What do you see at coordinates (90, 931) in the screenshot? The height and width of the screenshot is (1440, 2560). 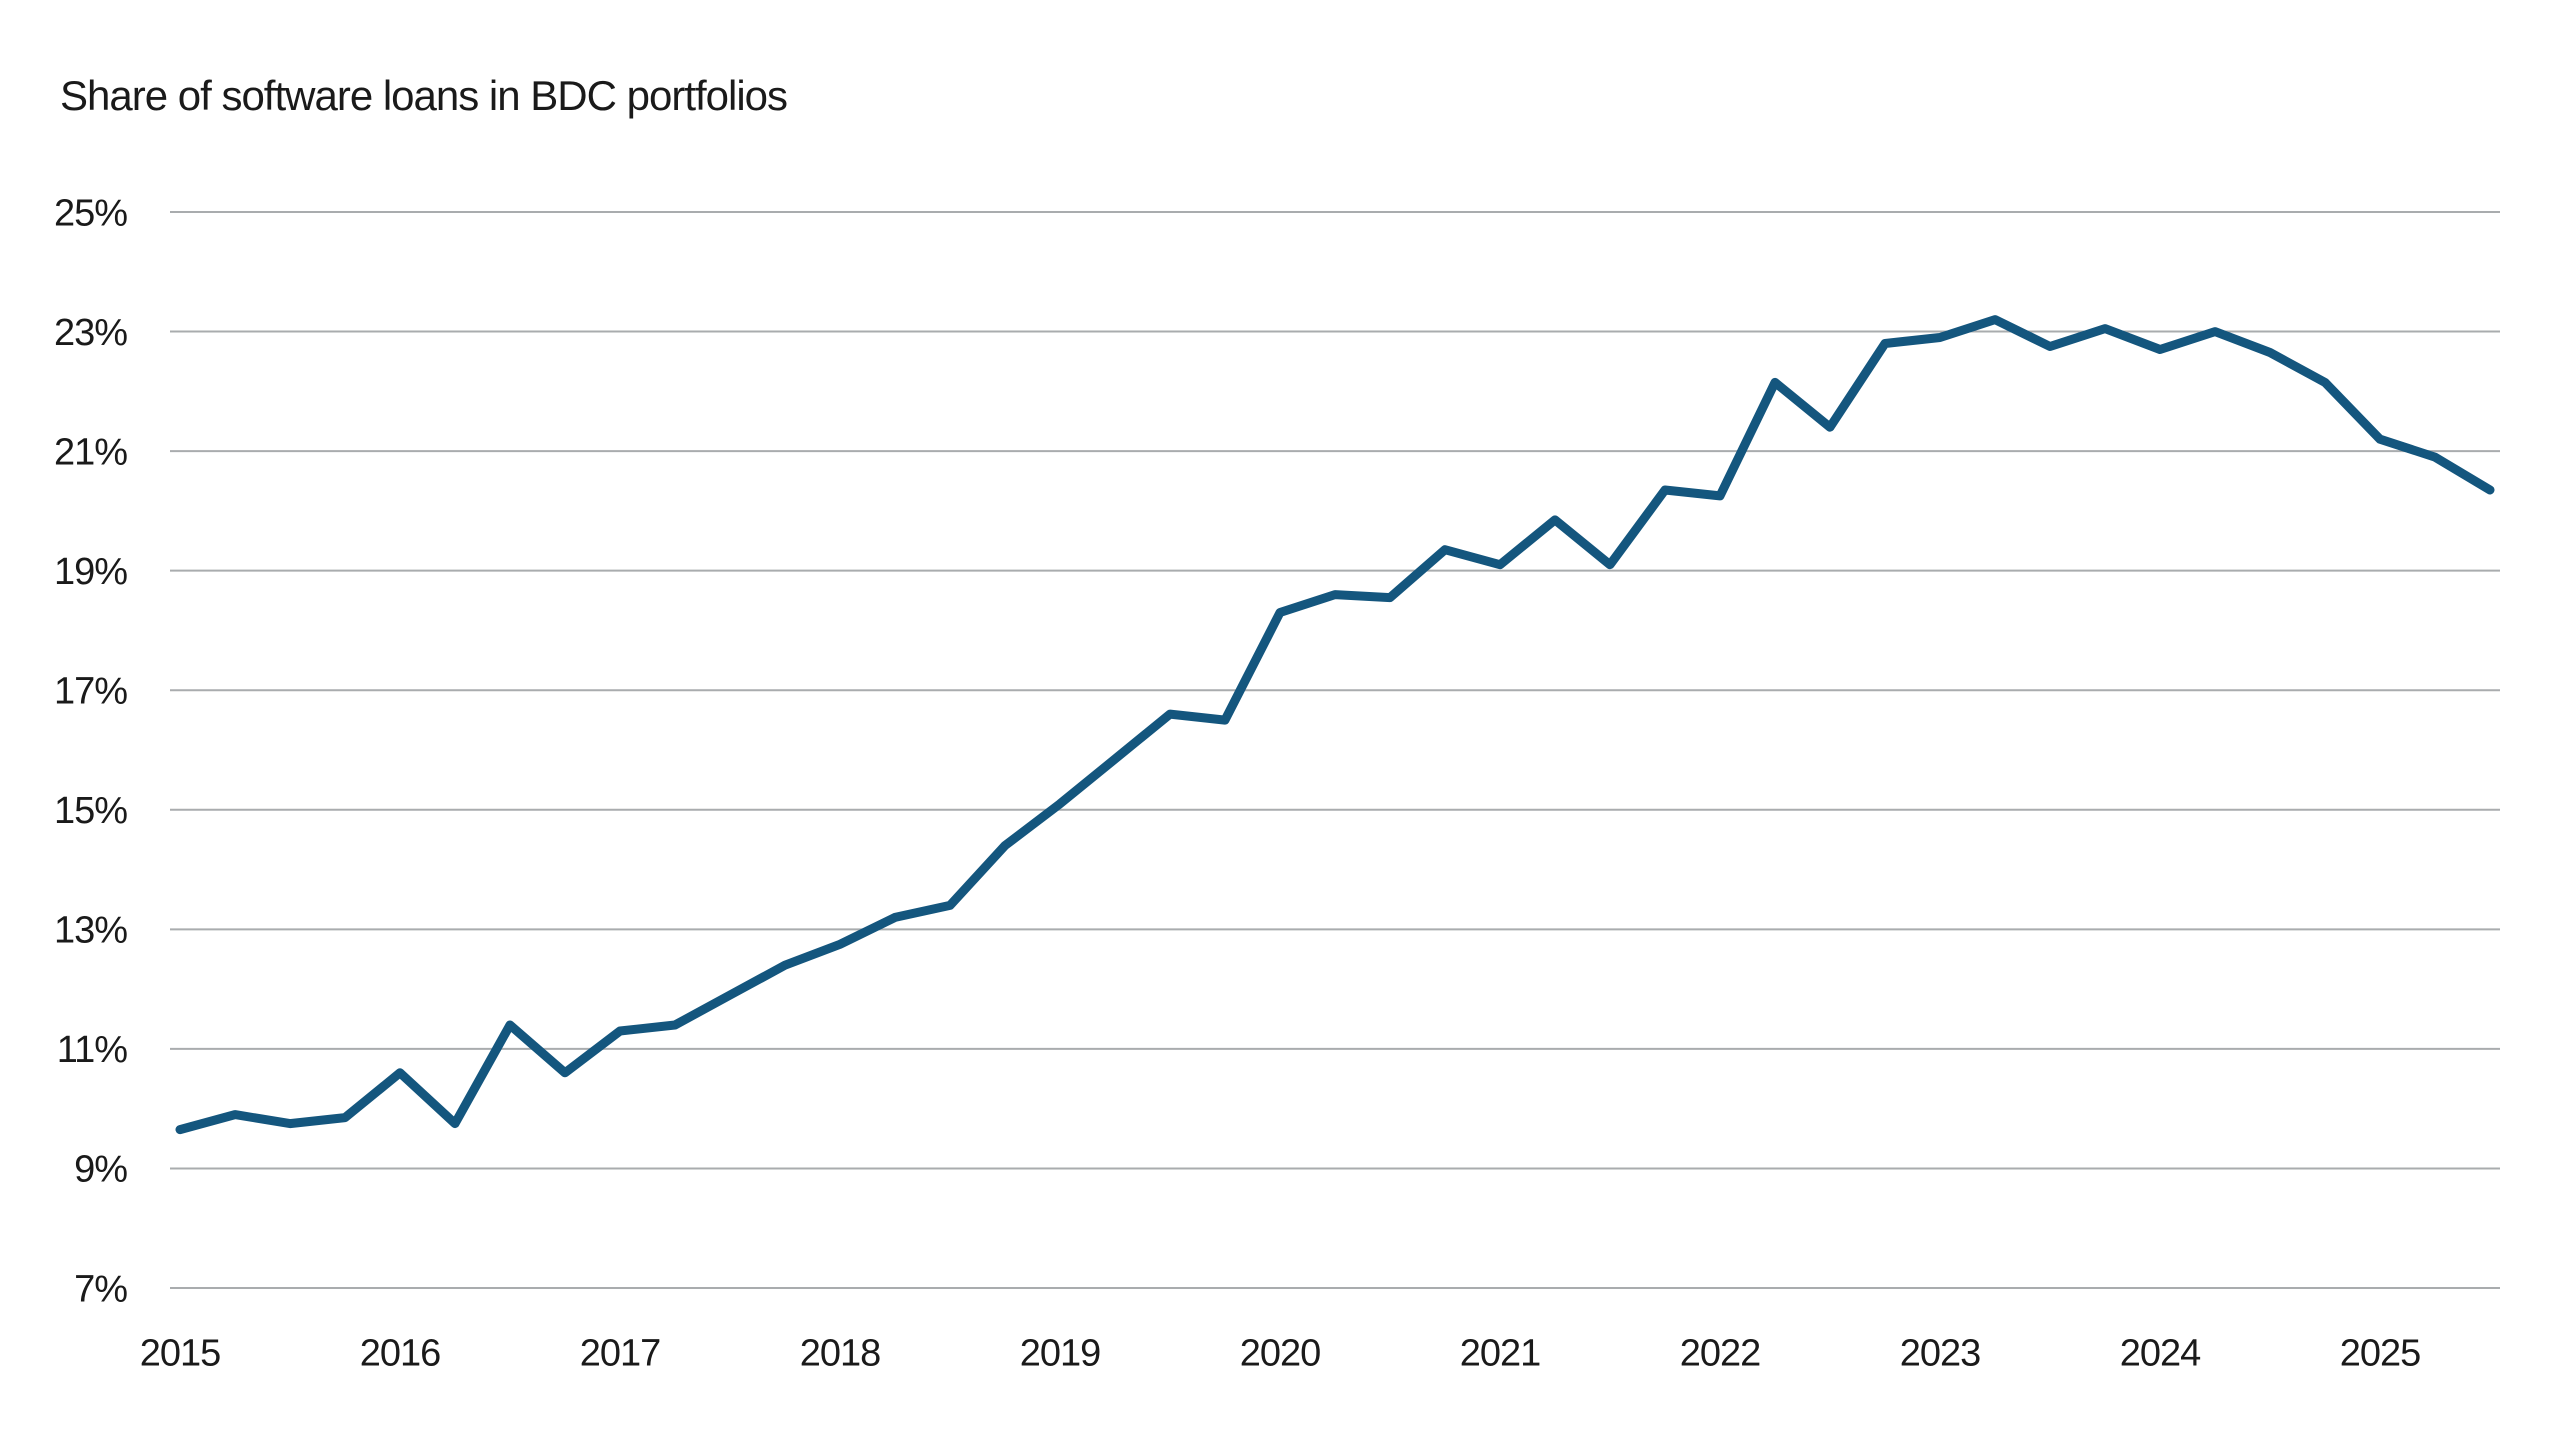 I see `y-axis-tick-label: 13%` at bounding box center [90, 931].